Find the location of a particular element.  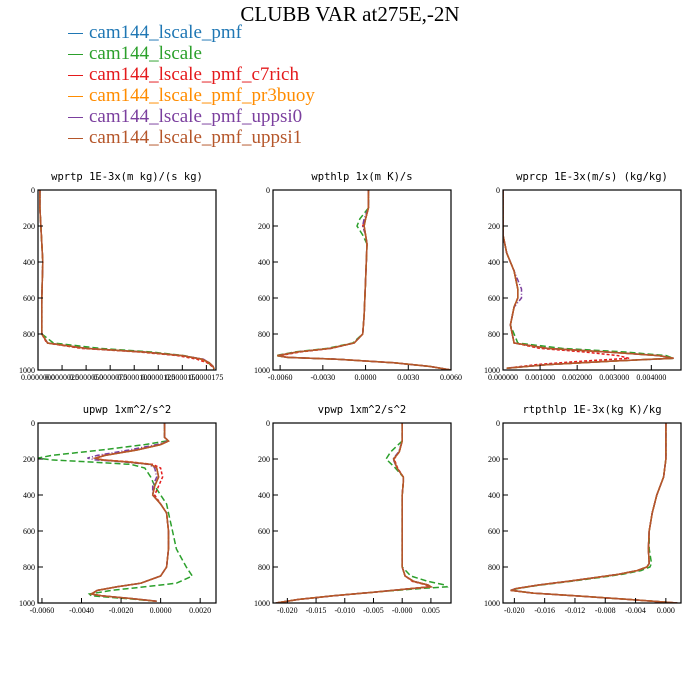

legend-item-1: cam144_lscale is located at coordinates (191, 53).